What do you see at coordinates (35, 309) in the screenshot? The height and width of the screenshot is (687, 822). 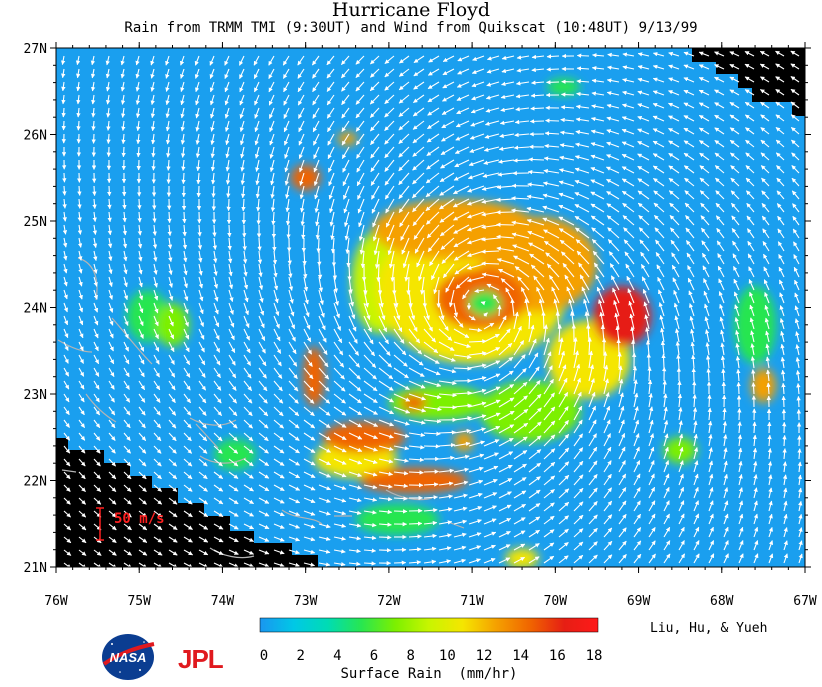 I see `y-tick-label: 24N` at bounding box center [35, 309].